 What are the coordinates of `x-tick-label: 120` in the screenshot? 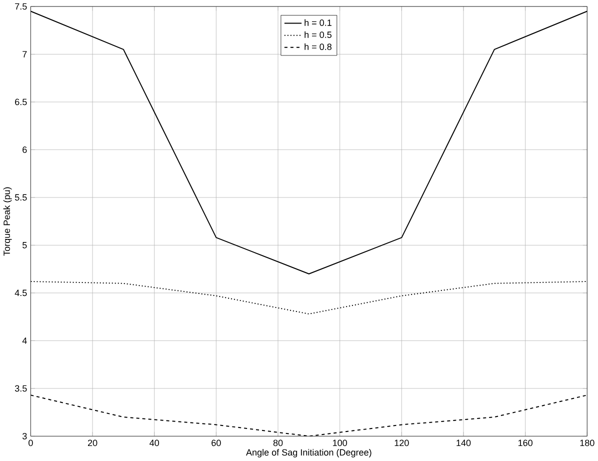 It's located at (401, 443).